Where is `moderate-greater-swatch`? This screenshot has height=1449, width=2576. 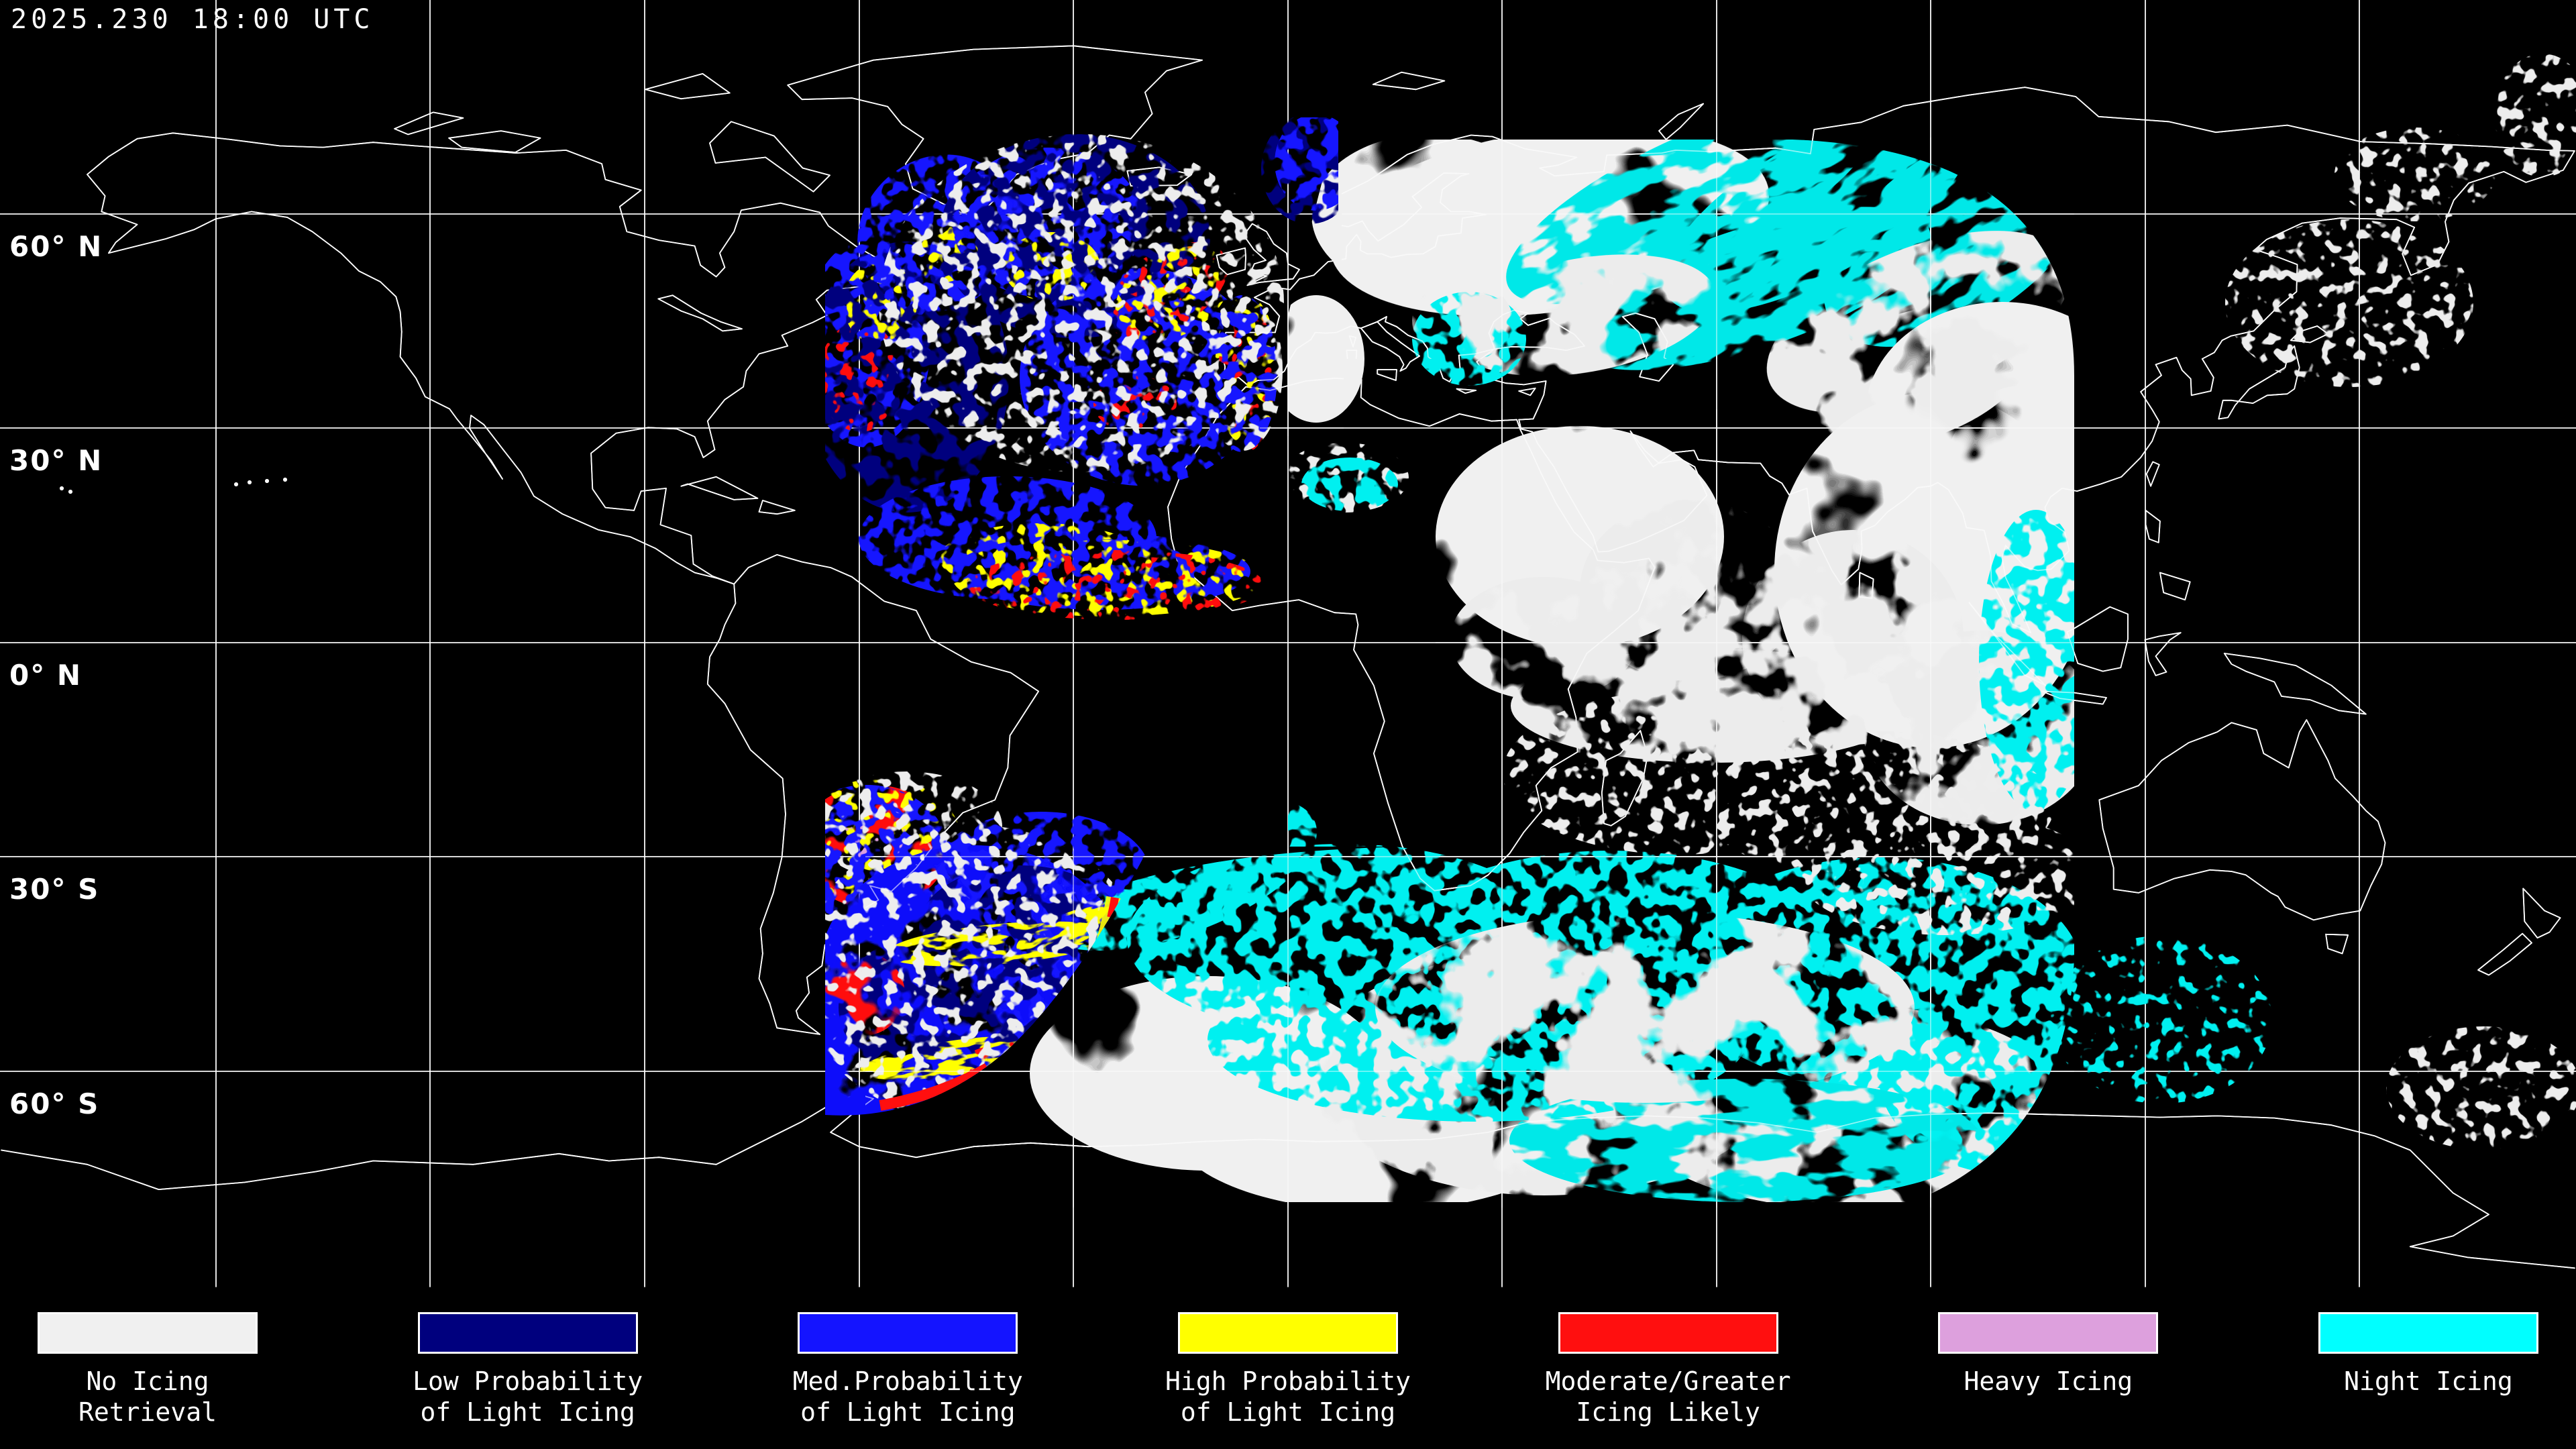 moderate-greater-swatch is located at coordinates (1668, 1333).